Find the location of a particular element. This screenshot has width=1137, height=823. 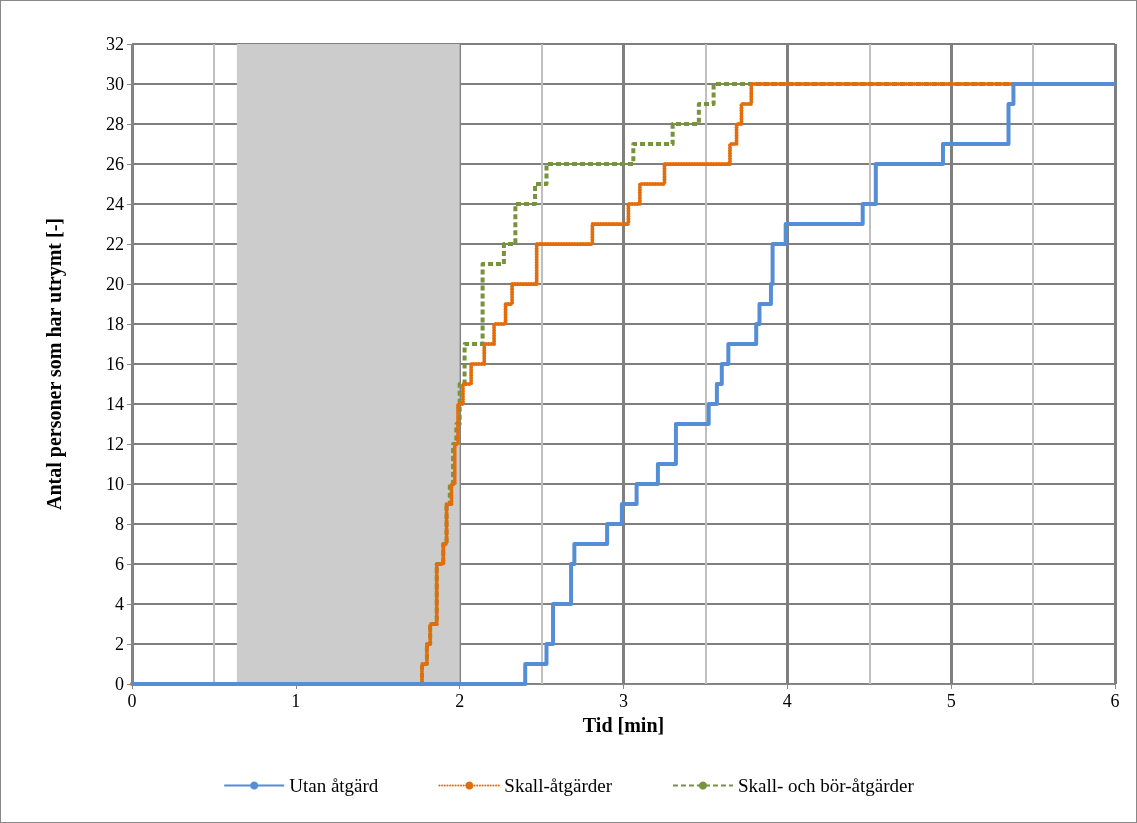

x-tick-label: 3 is located at coordinates (623, 701).